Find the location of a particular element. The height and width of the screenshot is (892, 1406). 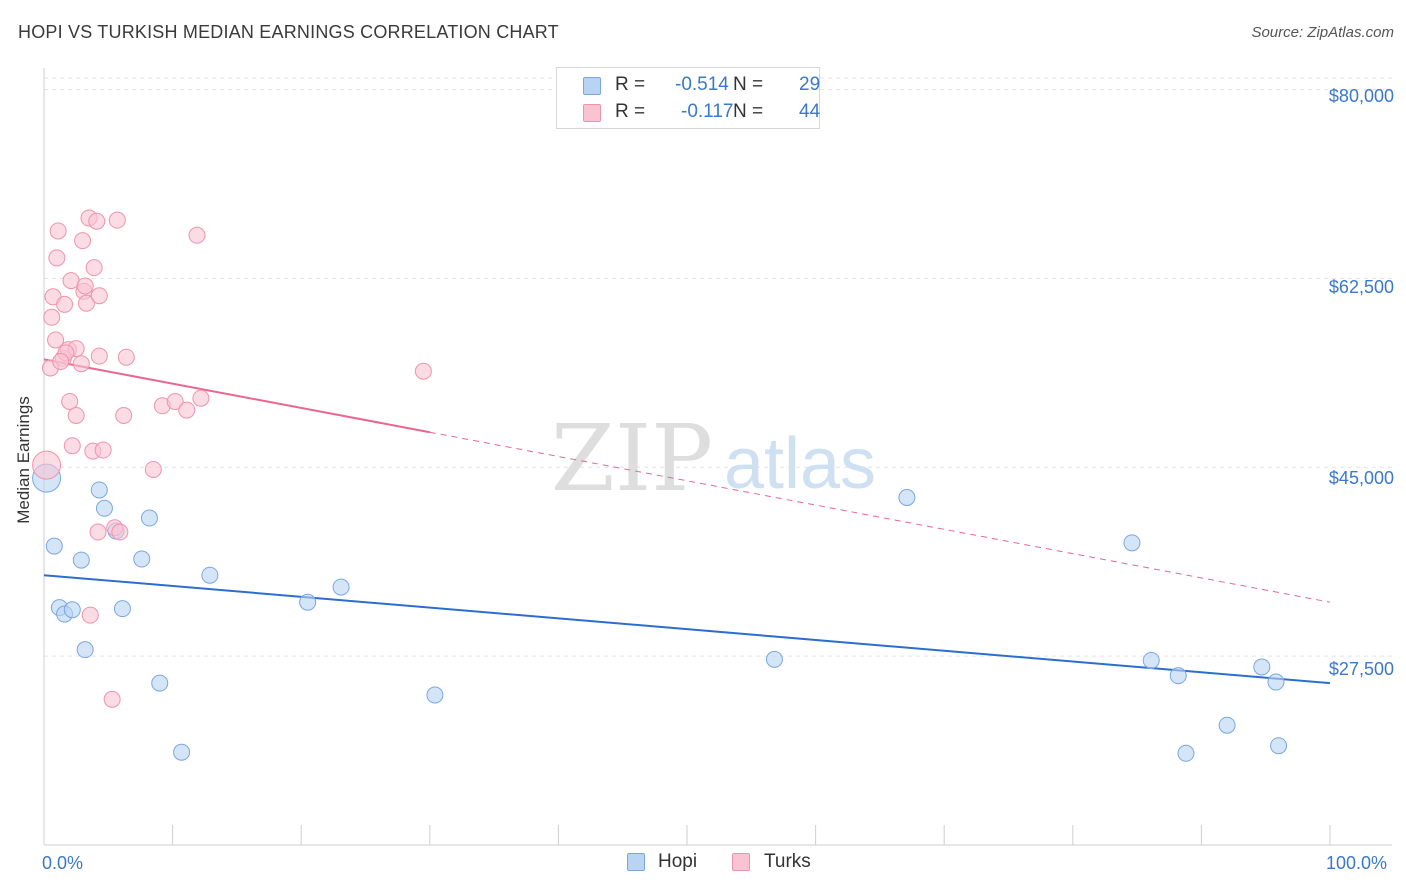

legend-label-hopi: Hopi is located at coordinates (678, 861).